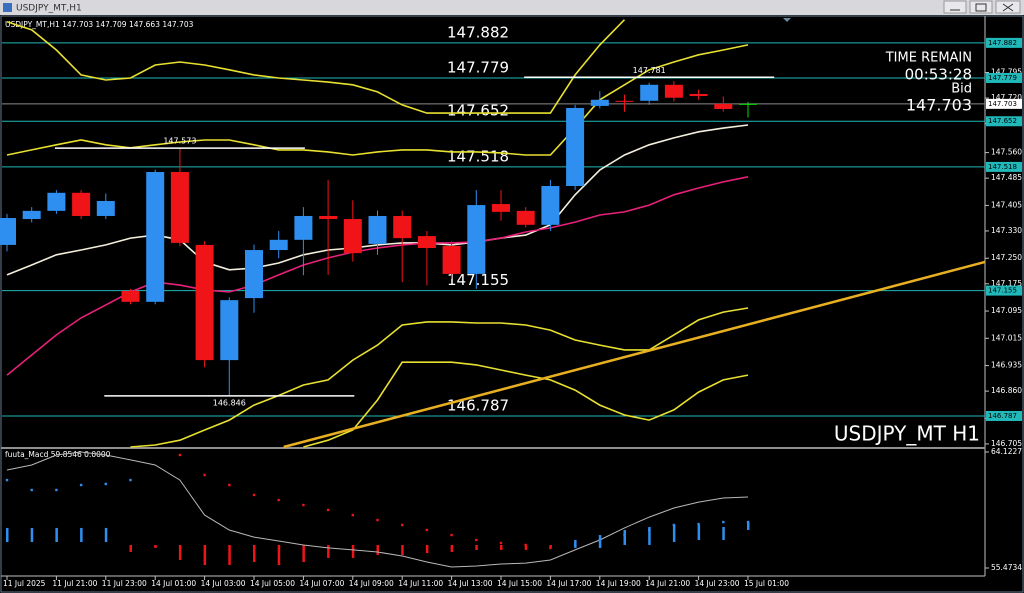 Image resolution: width=1024 pixels, height=593 pixels. Describe the element at coordinates (371, 583) in the screenshot. I see `x-tick-label: 14 Jul 09:00` at that location.